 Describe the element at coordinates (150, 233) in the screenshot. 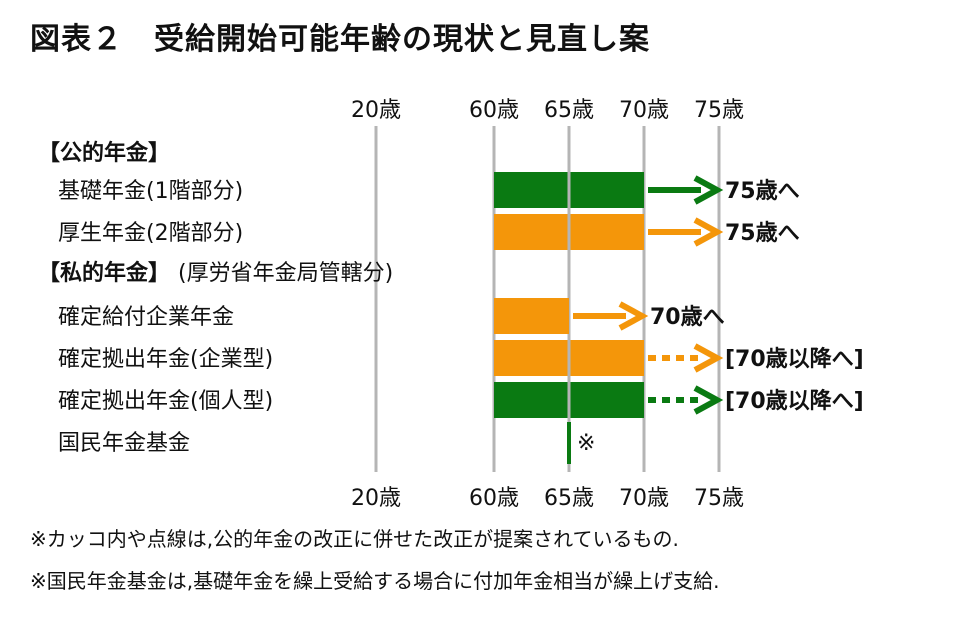

I see `row-label: 厚生年金(2階部分)` at that location.